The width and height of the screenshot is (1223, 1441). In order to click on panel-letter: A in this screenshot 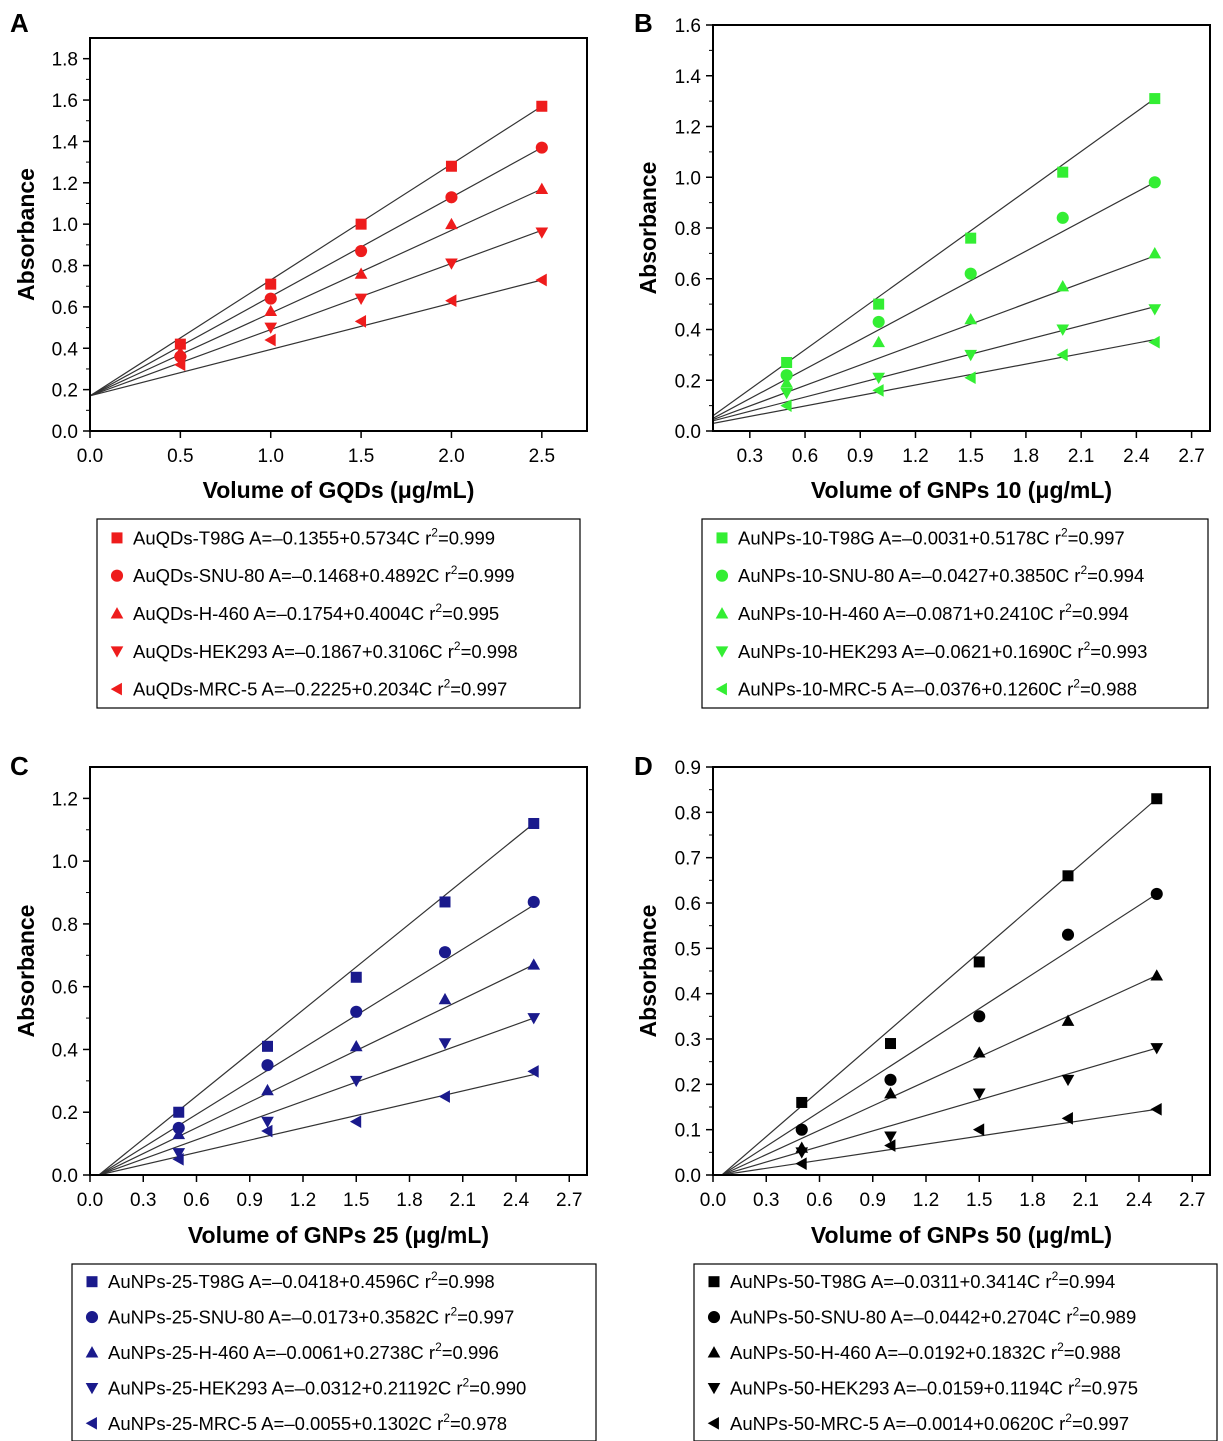, I will do `click(19, 23)`.